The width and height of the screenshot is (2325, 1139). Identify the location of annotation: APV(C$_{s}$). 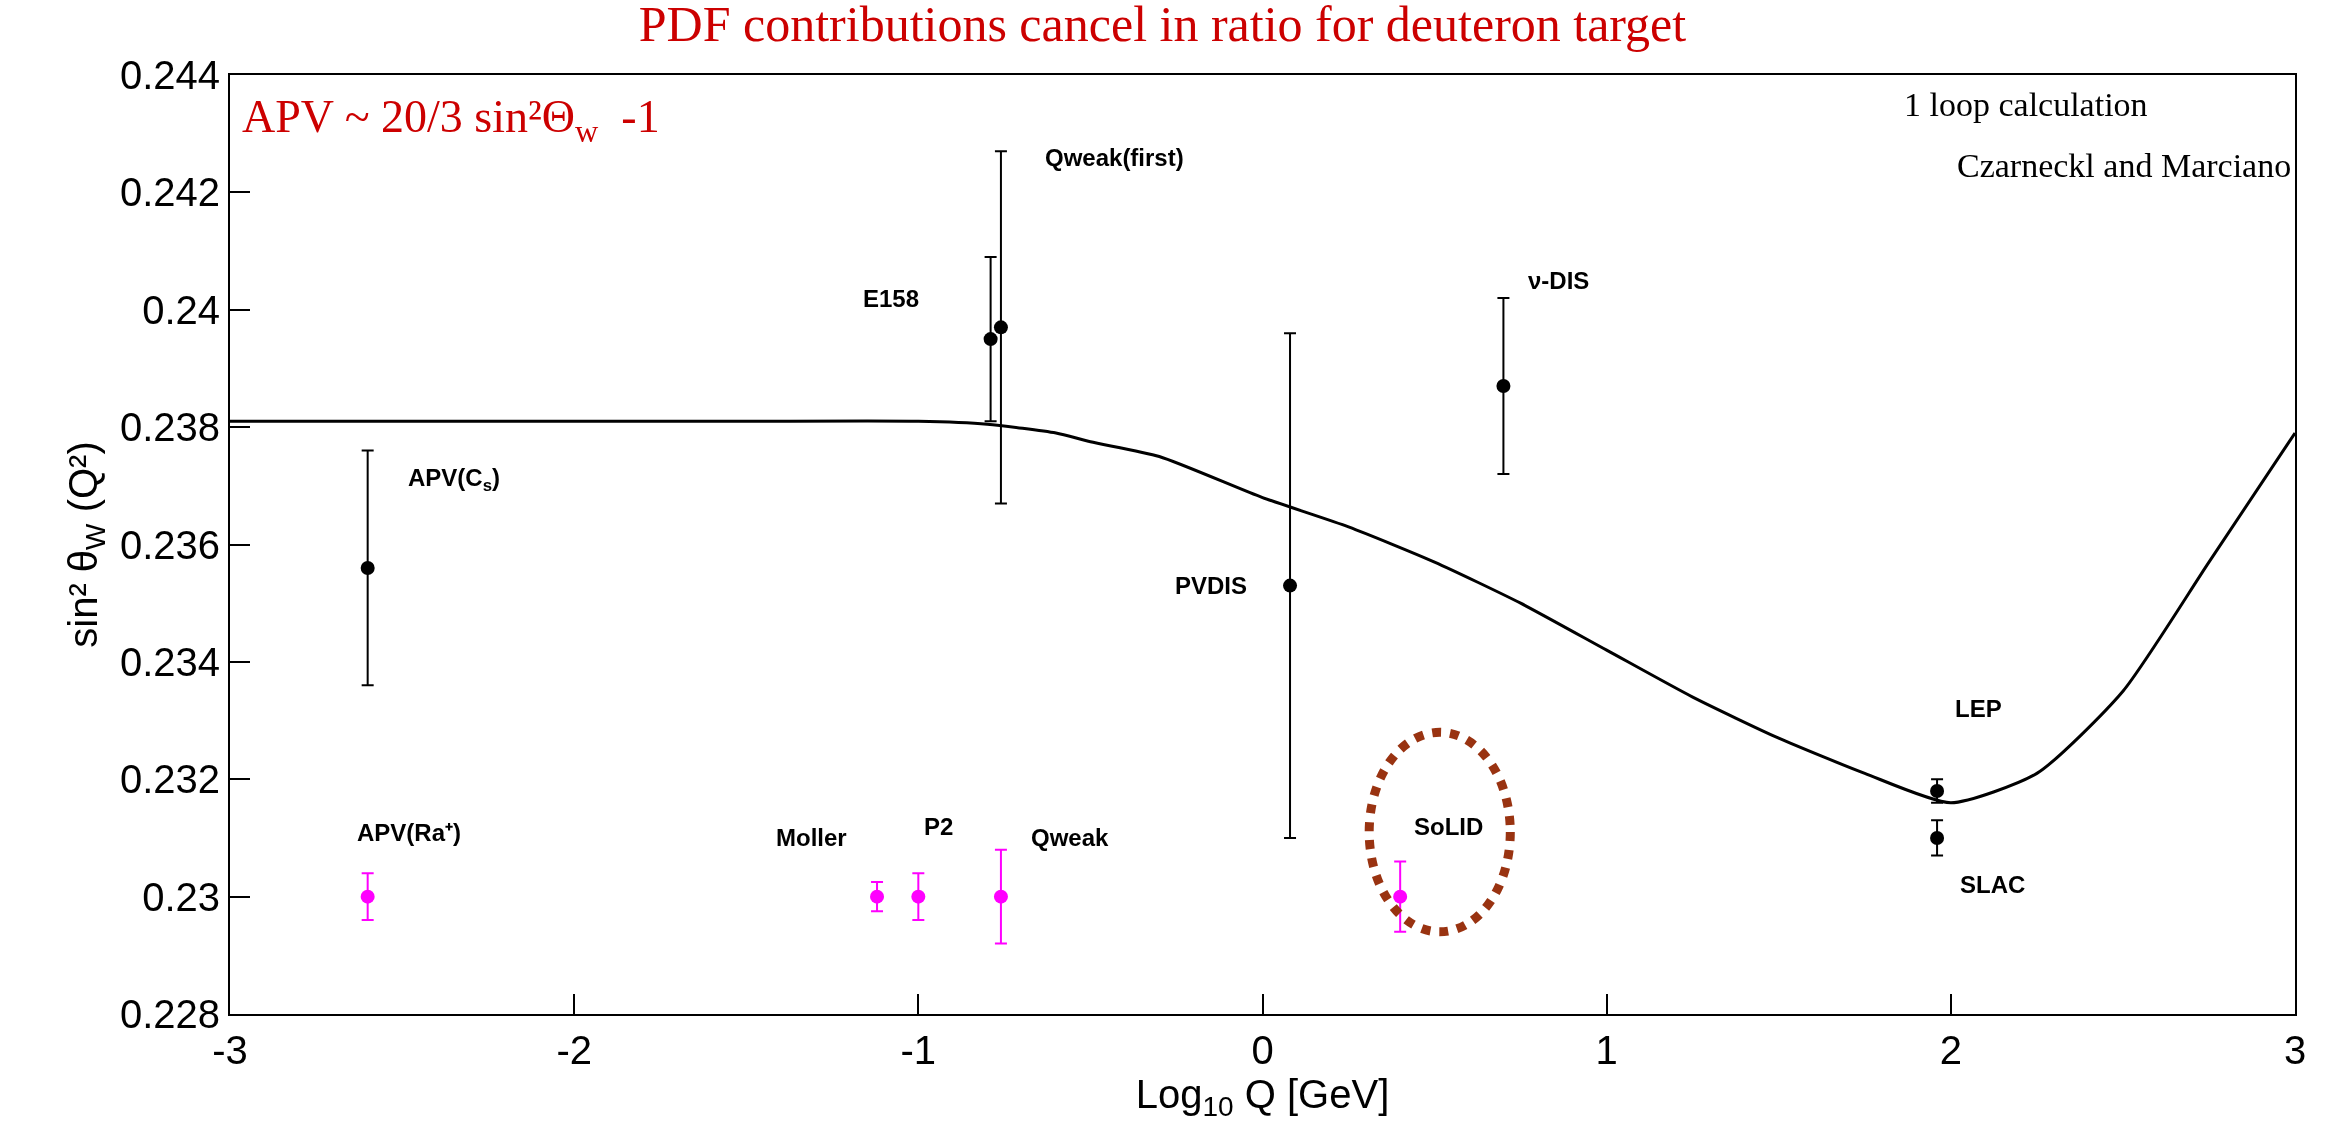
(454, 480).